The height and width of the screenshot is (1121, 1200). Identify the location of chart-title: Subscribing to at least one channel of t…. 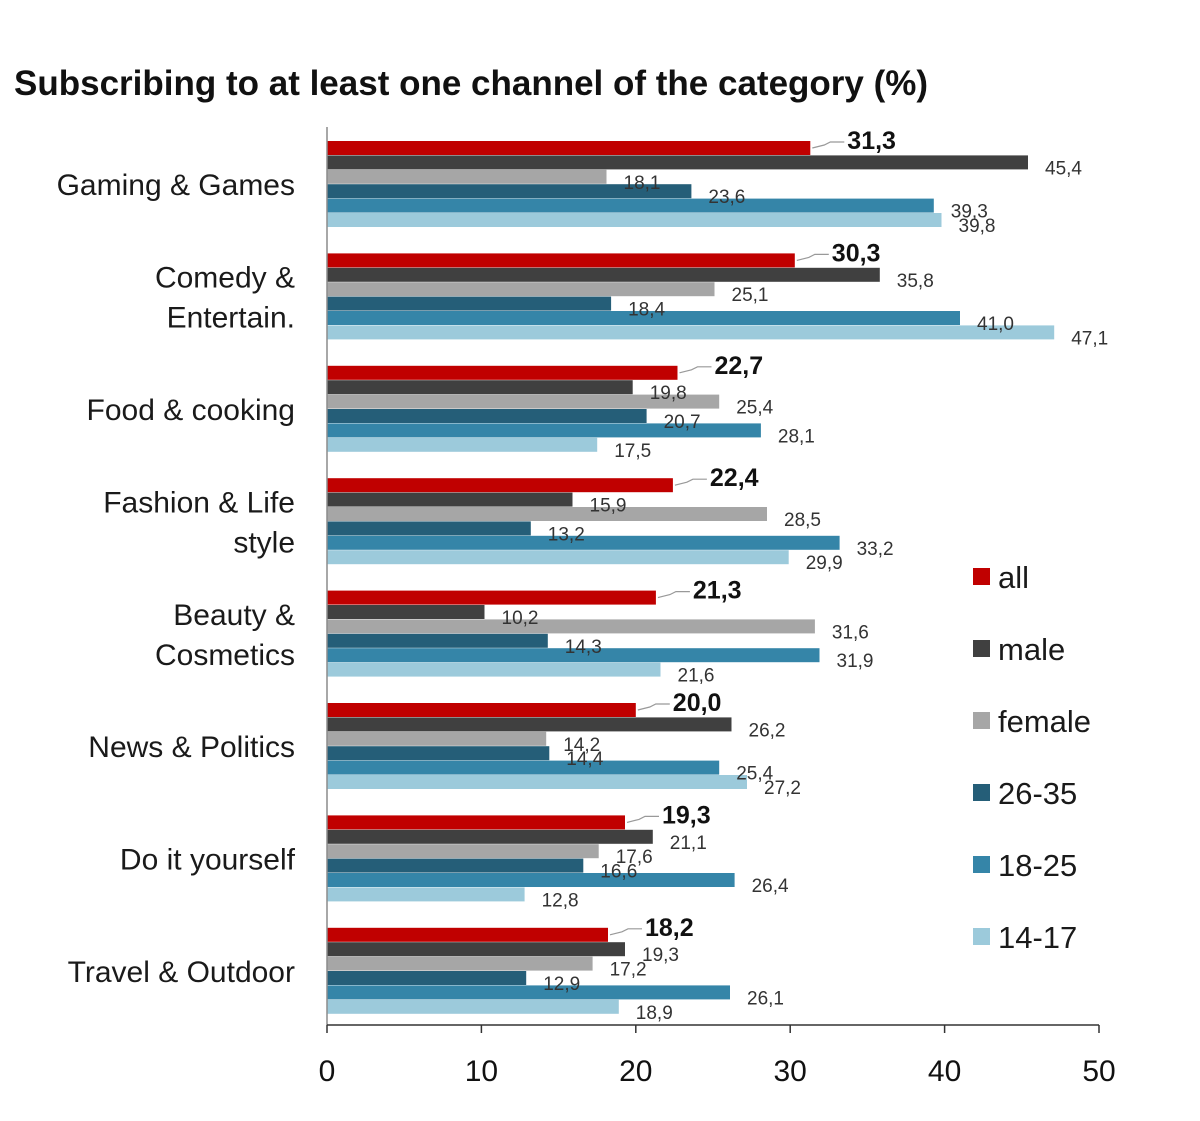
(471, 83).